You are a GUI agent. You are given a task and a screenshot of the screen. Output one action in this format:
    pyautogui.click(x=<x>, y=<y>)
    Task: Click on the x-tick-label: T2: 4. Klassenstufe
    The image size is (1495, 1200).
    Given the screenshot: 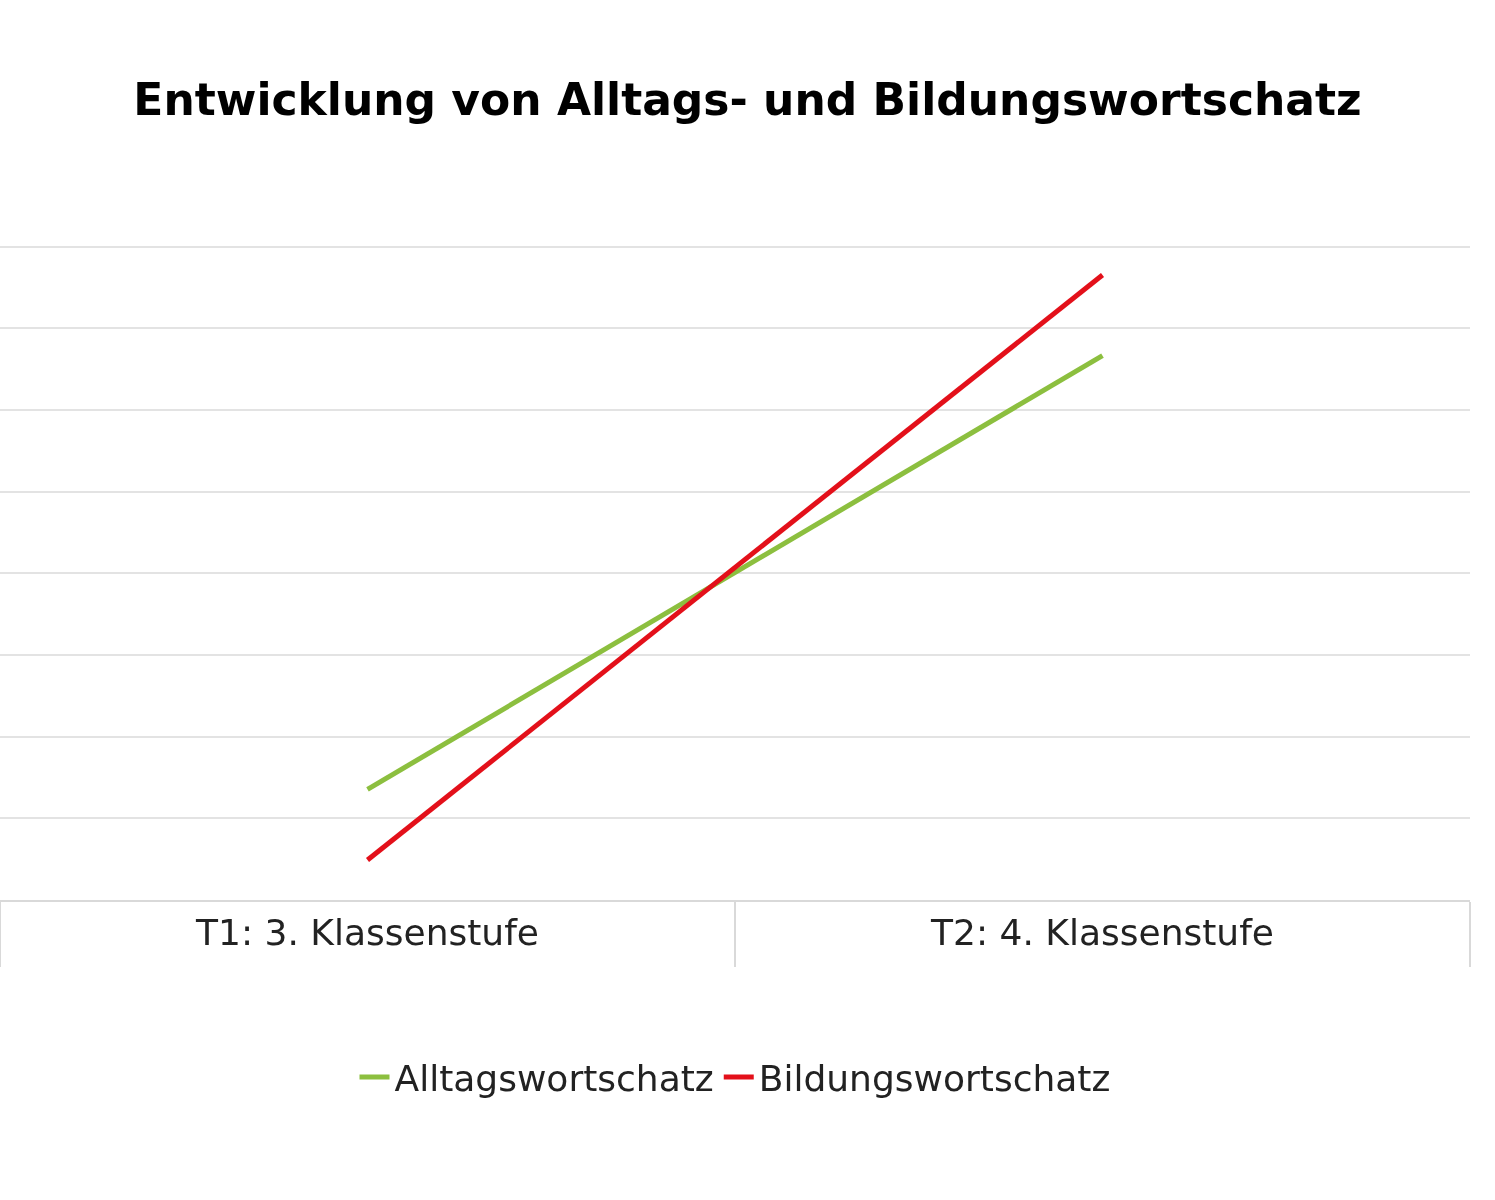 What is the action you would take?
    pyautogui.click(x=1102, y=933)
    